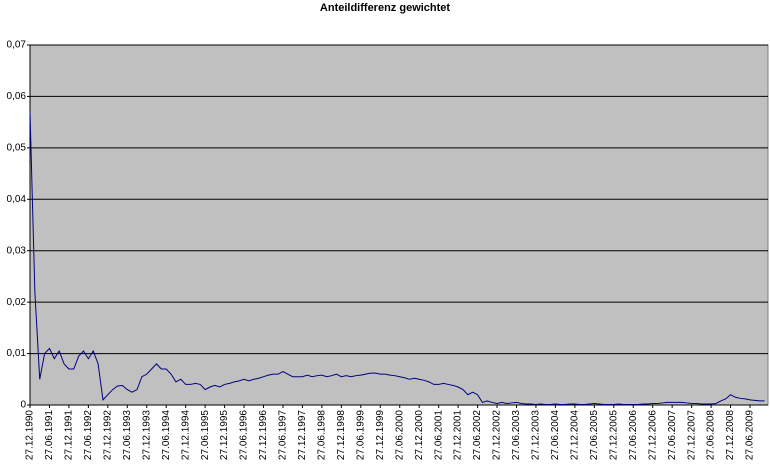 This screenshot has height=468, width=770. I want to click on x-tick-label: 27.06.2007, so click(672, 435).